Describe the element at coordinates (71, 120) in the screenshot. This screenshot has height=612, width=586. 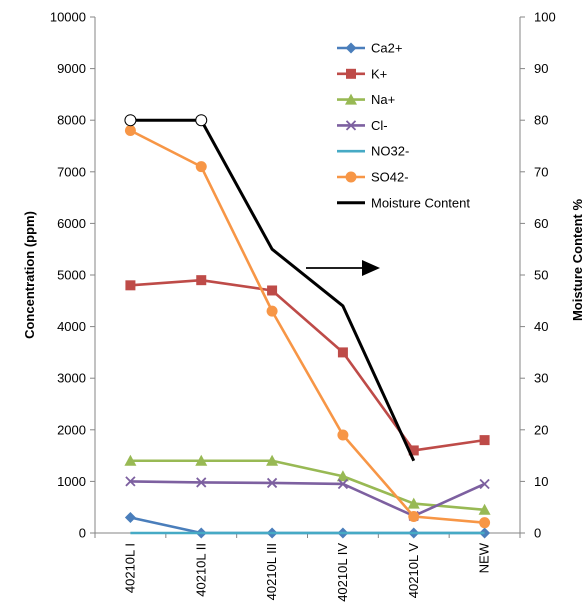
I see `y-tick-label: 8000` at that location.